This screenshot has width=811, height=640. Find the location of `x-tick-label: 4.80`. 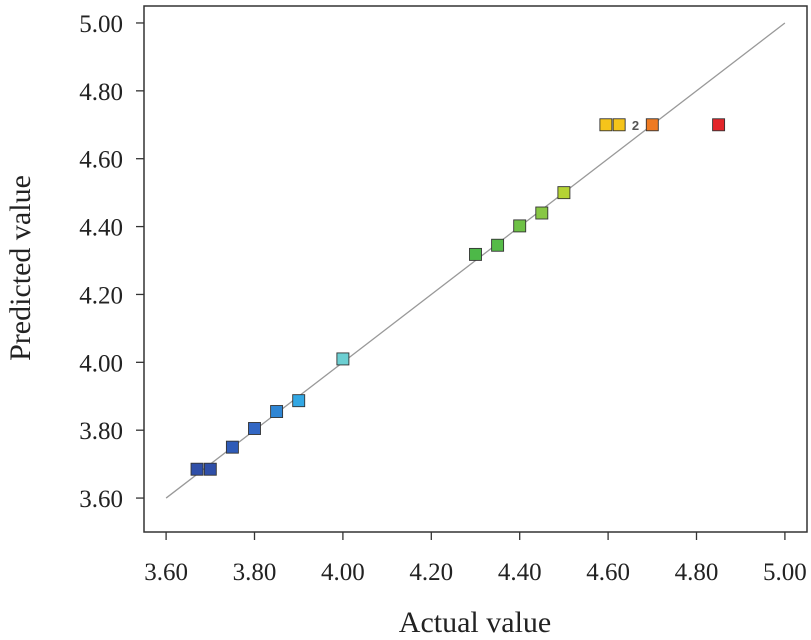

x-tick-label: 4.80 is located at coordinates (697, 572).